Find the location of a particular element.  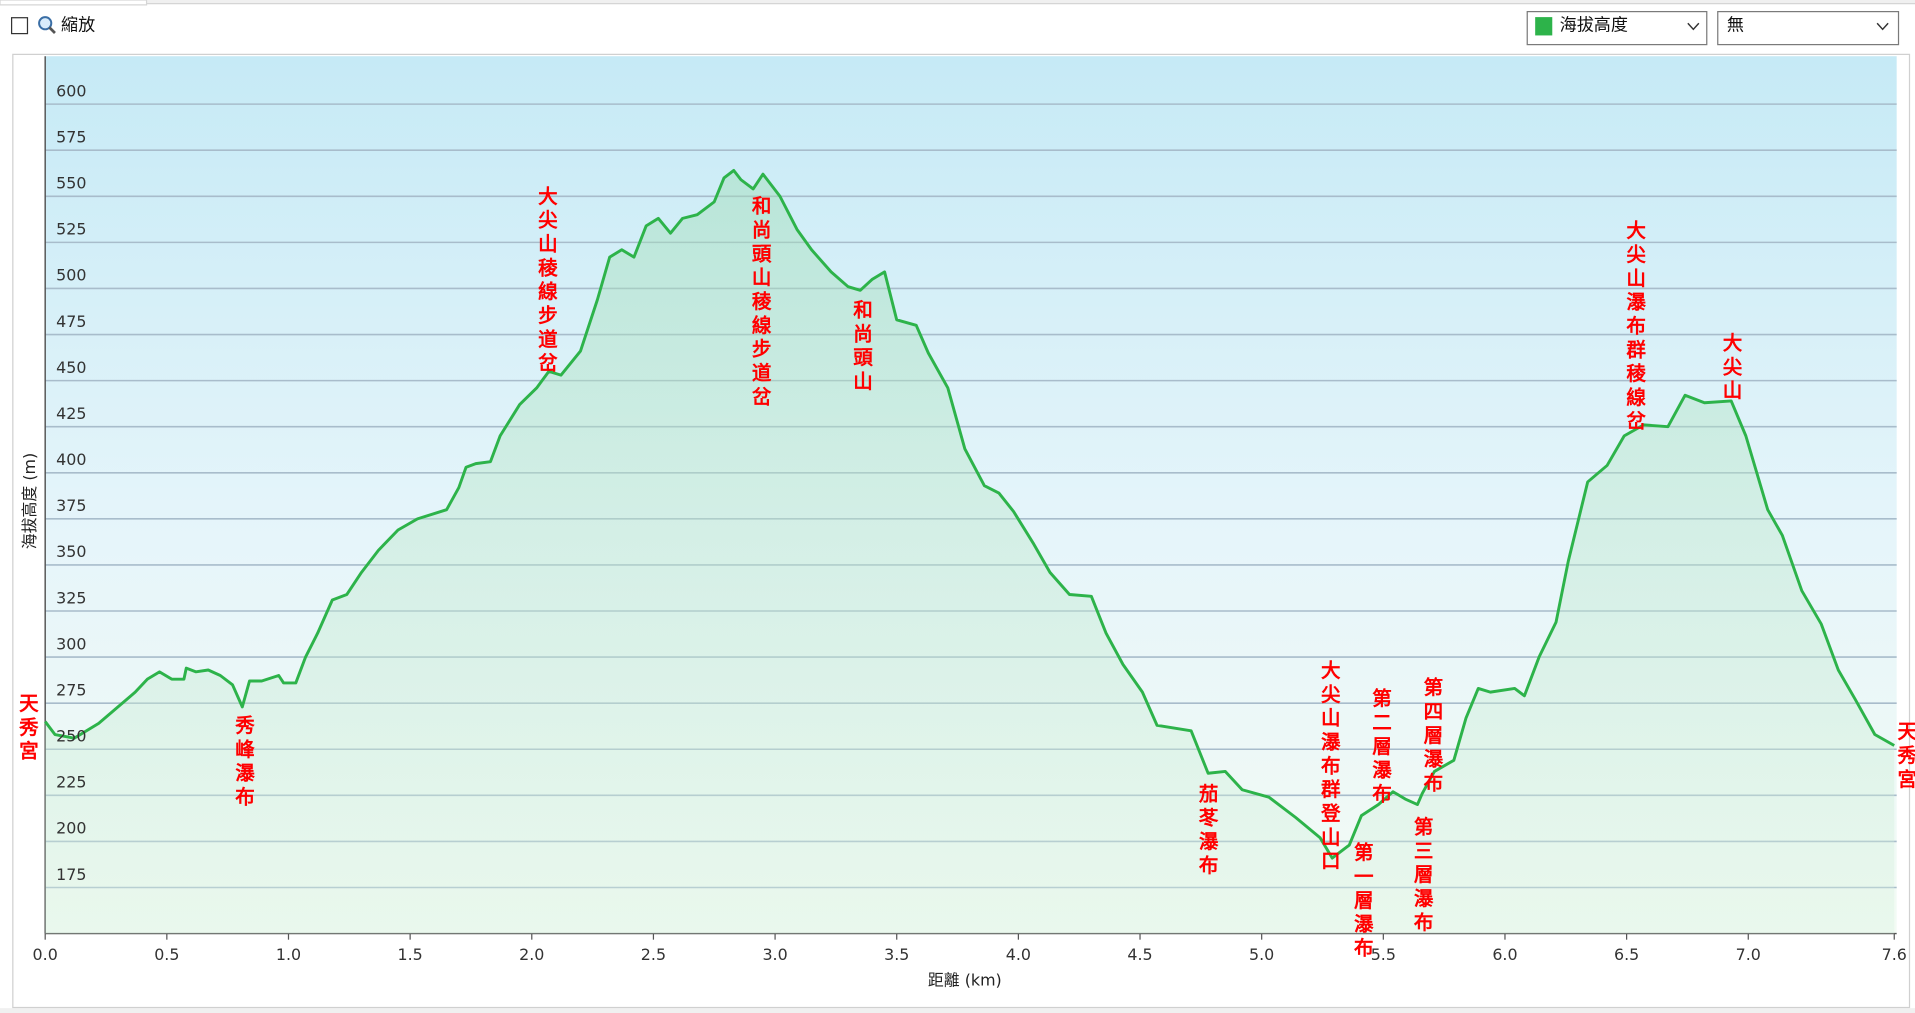

x-tick-label: 5.5 is located at coordinates (1383, 954).